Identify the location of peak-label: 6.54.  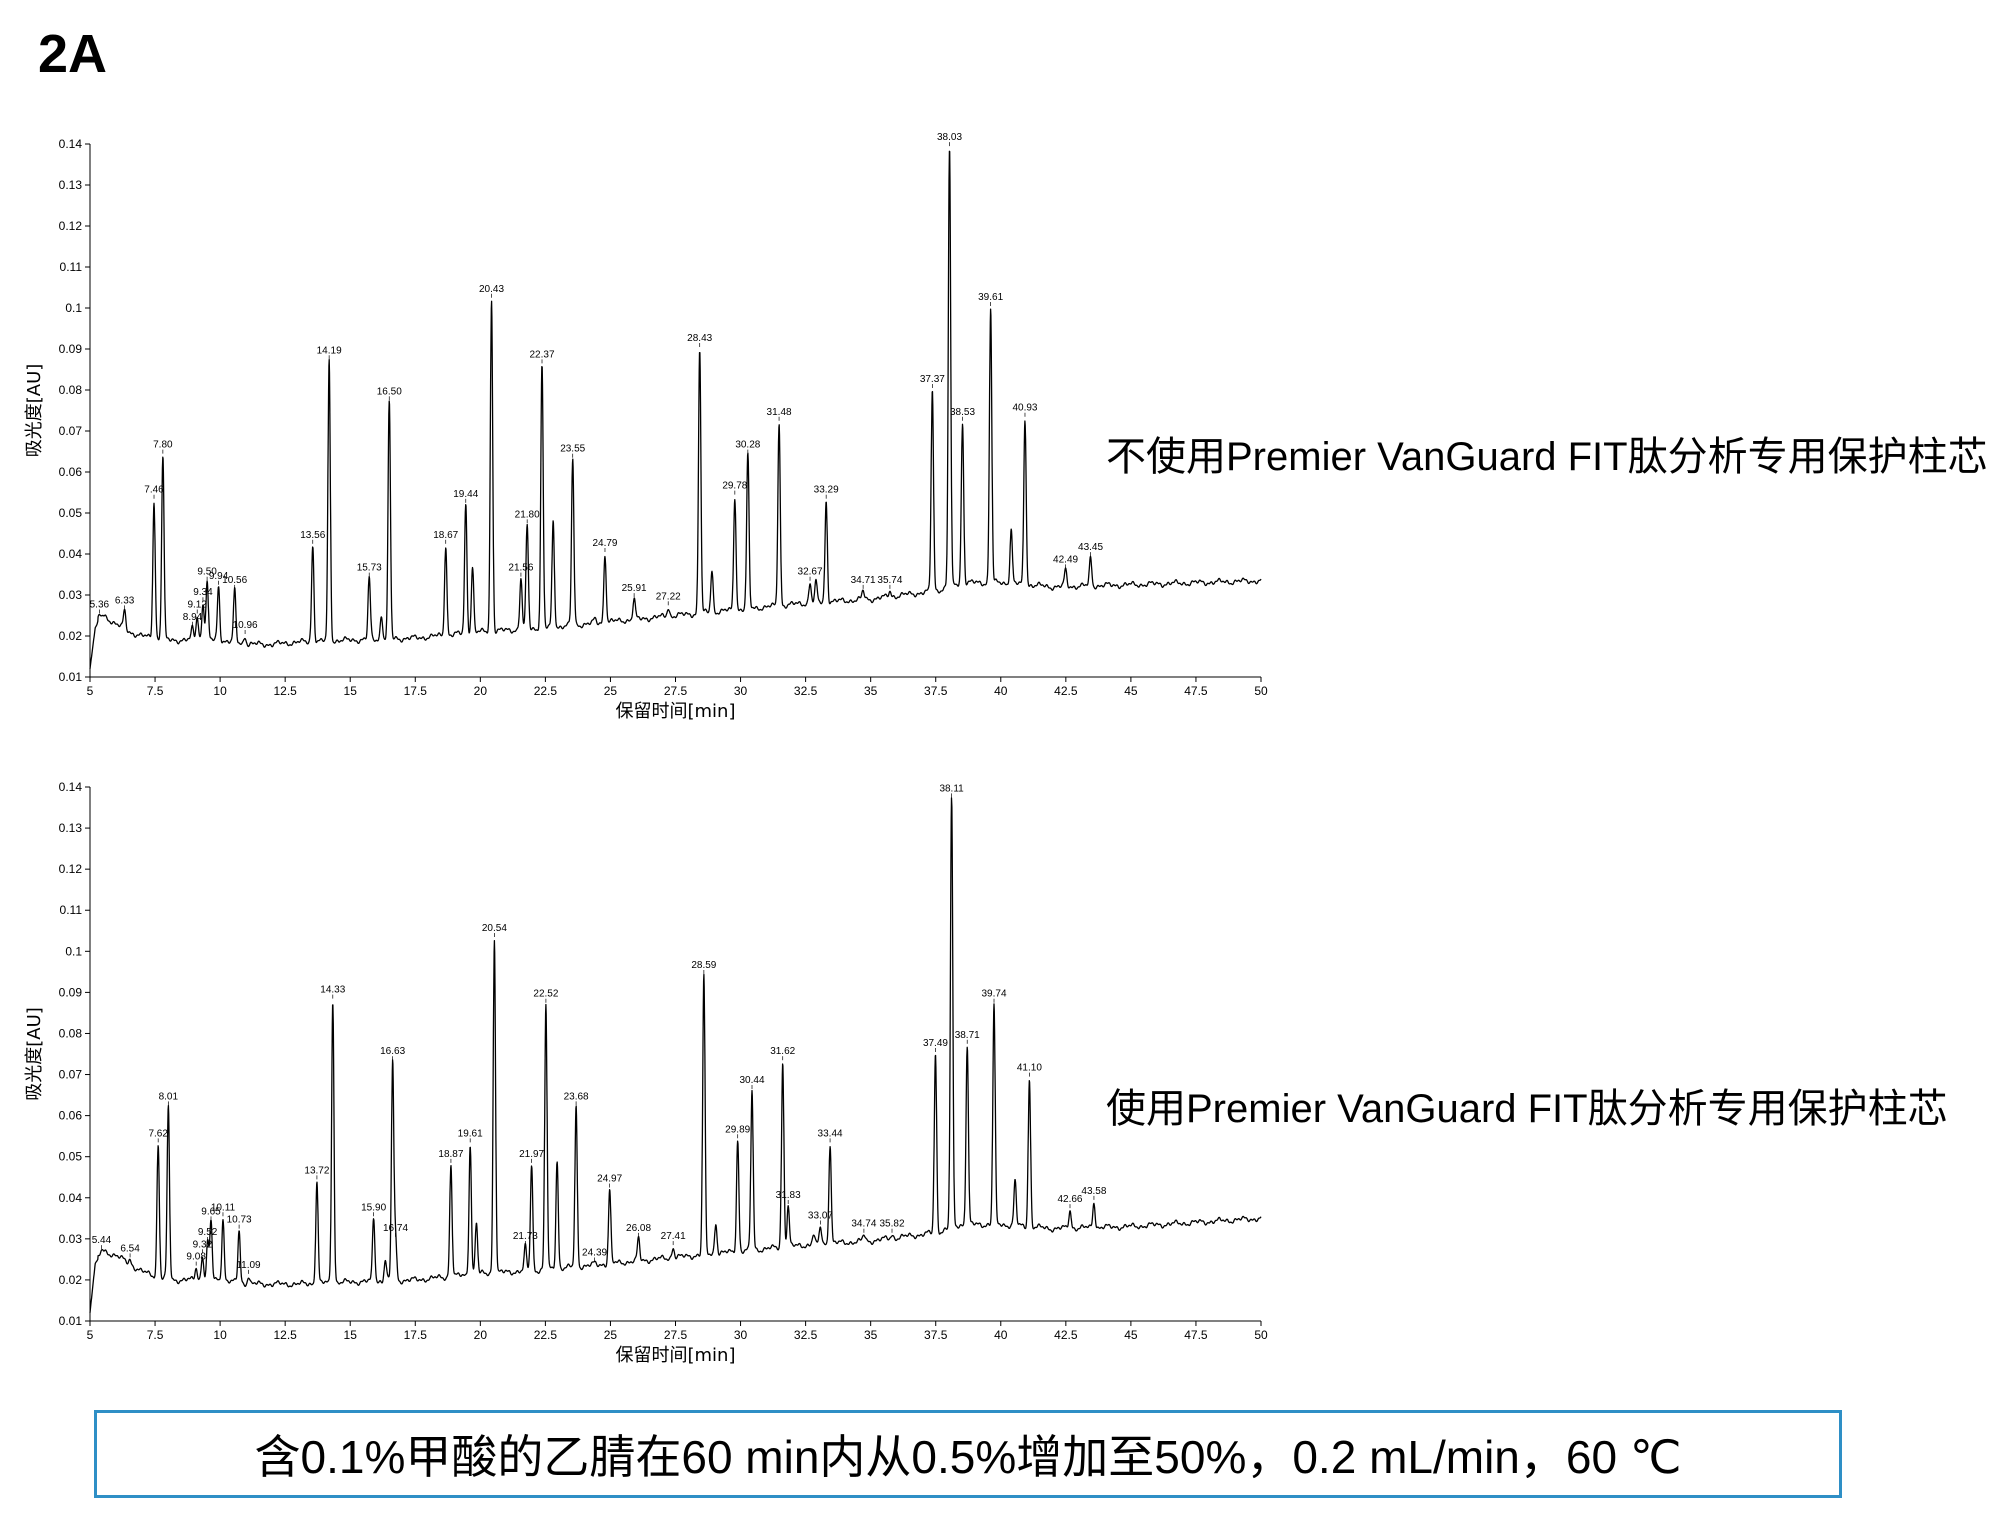
(130, 1248).